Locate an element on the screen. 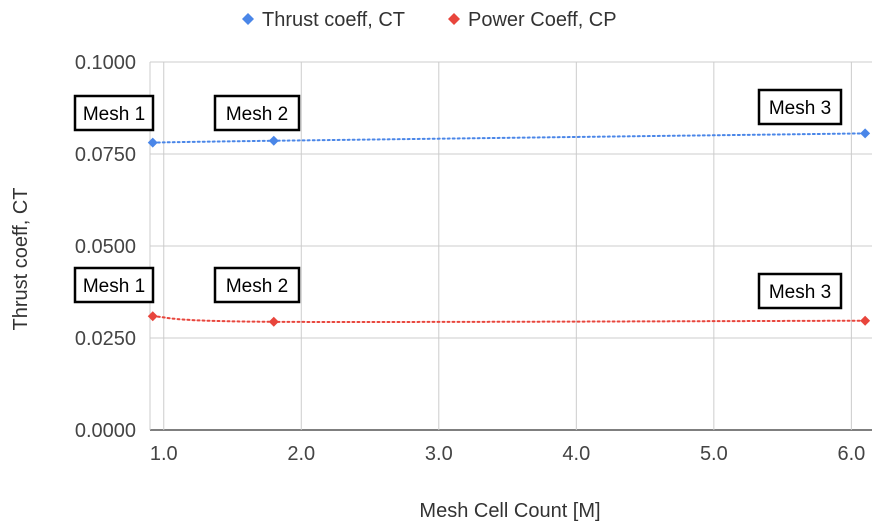 The height and width of the screenshot is (530, 896). x-tick-label: 6.0 is located at coordinates (851, 454).